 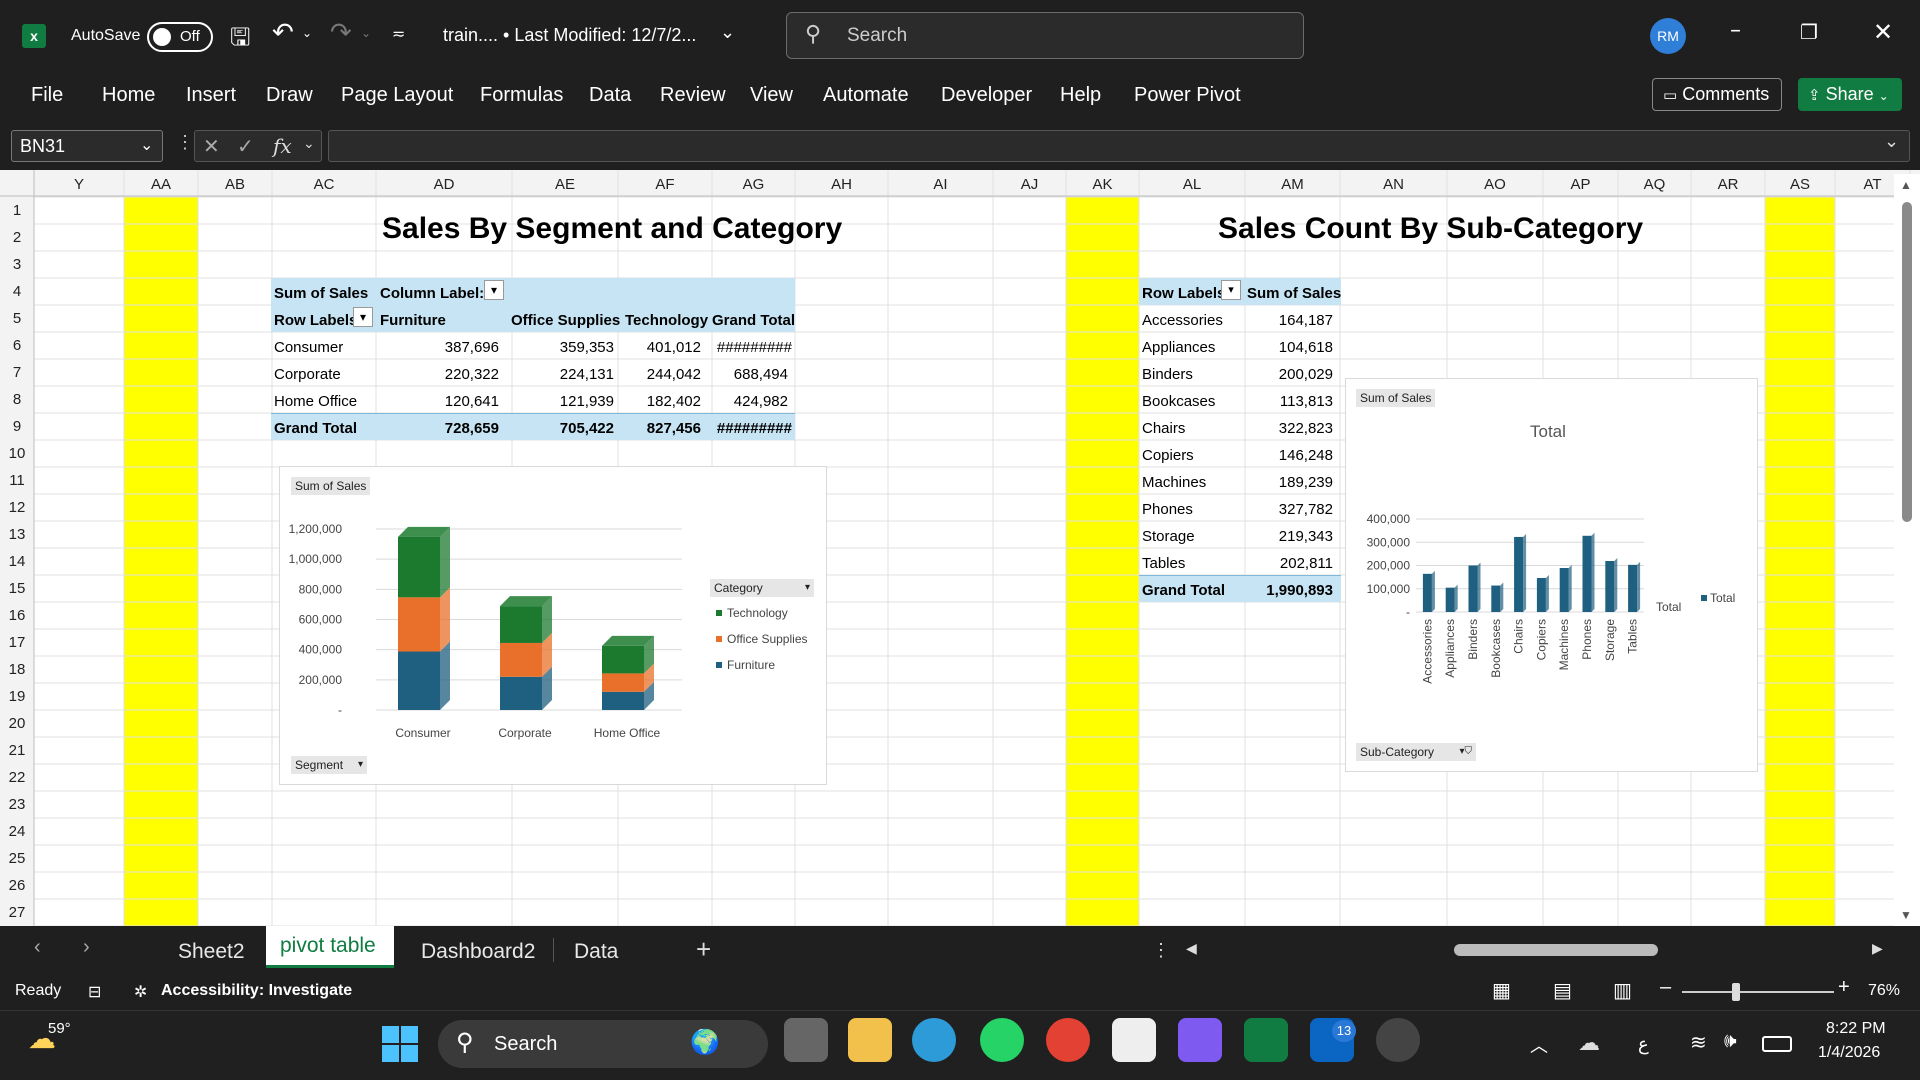 What do you see at coordinates (309, 143) in the screenshot?
I see `fx-chevron-icon: ⌄` at bounding box center [309, 143].